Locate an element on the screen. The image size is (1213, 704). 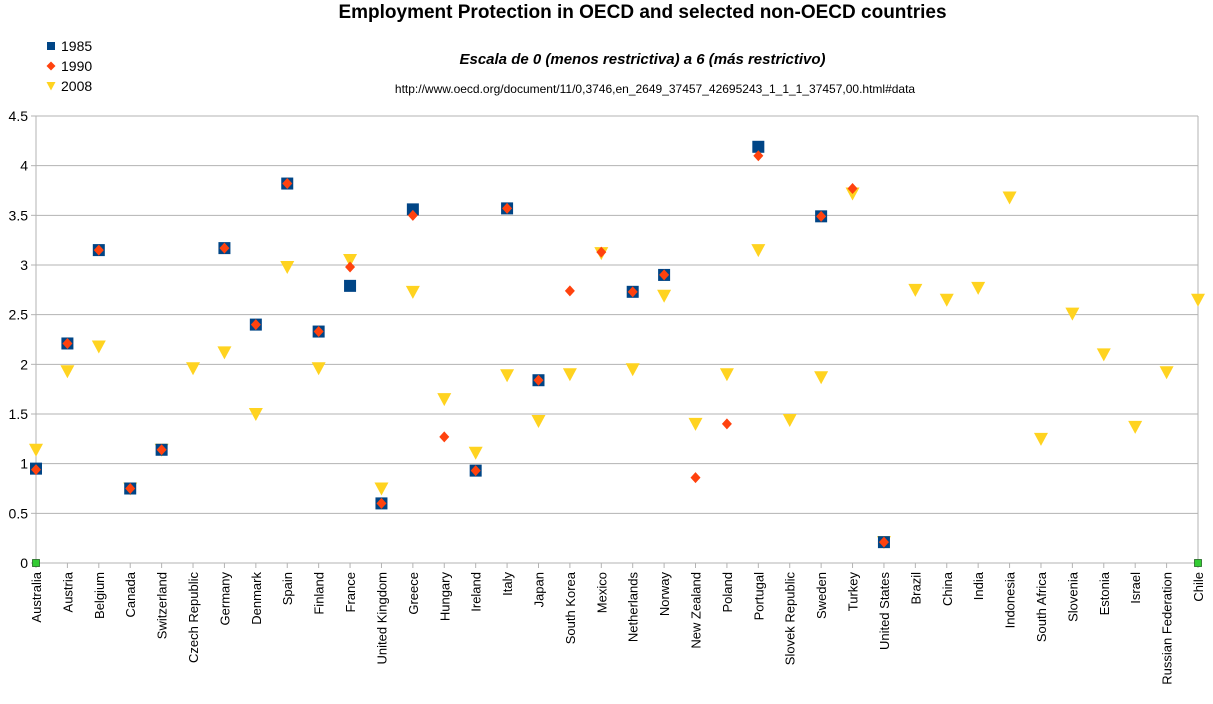
legend-diamond-marker is located at coordinates (51, 66).